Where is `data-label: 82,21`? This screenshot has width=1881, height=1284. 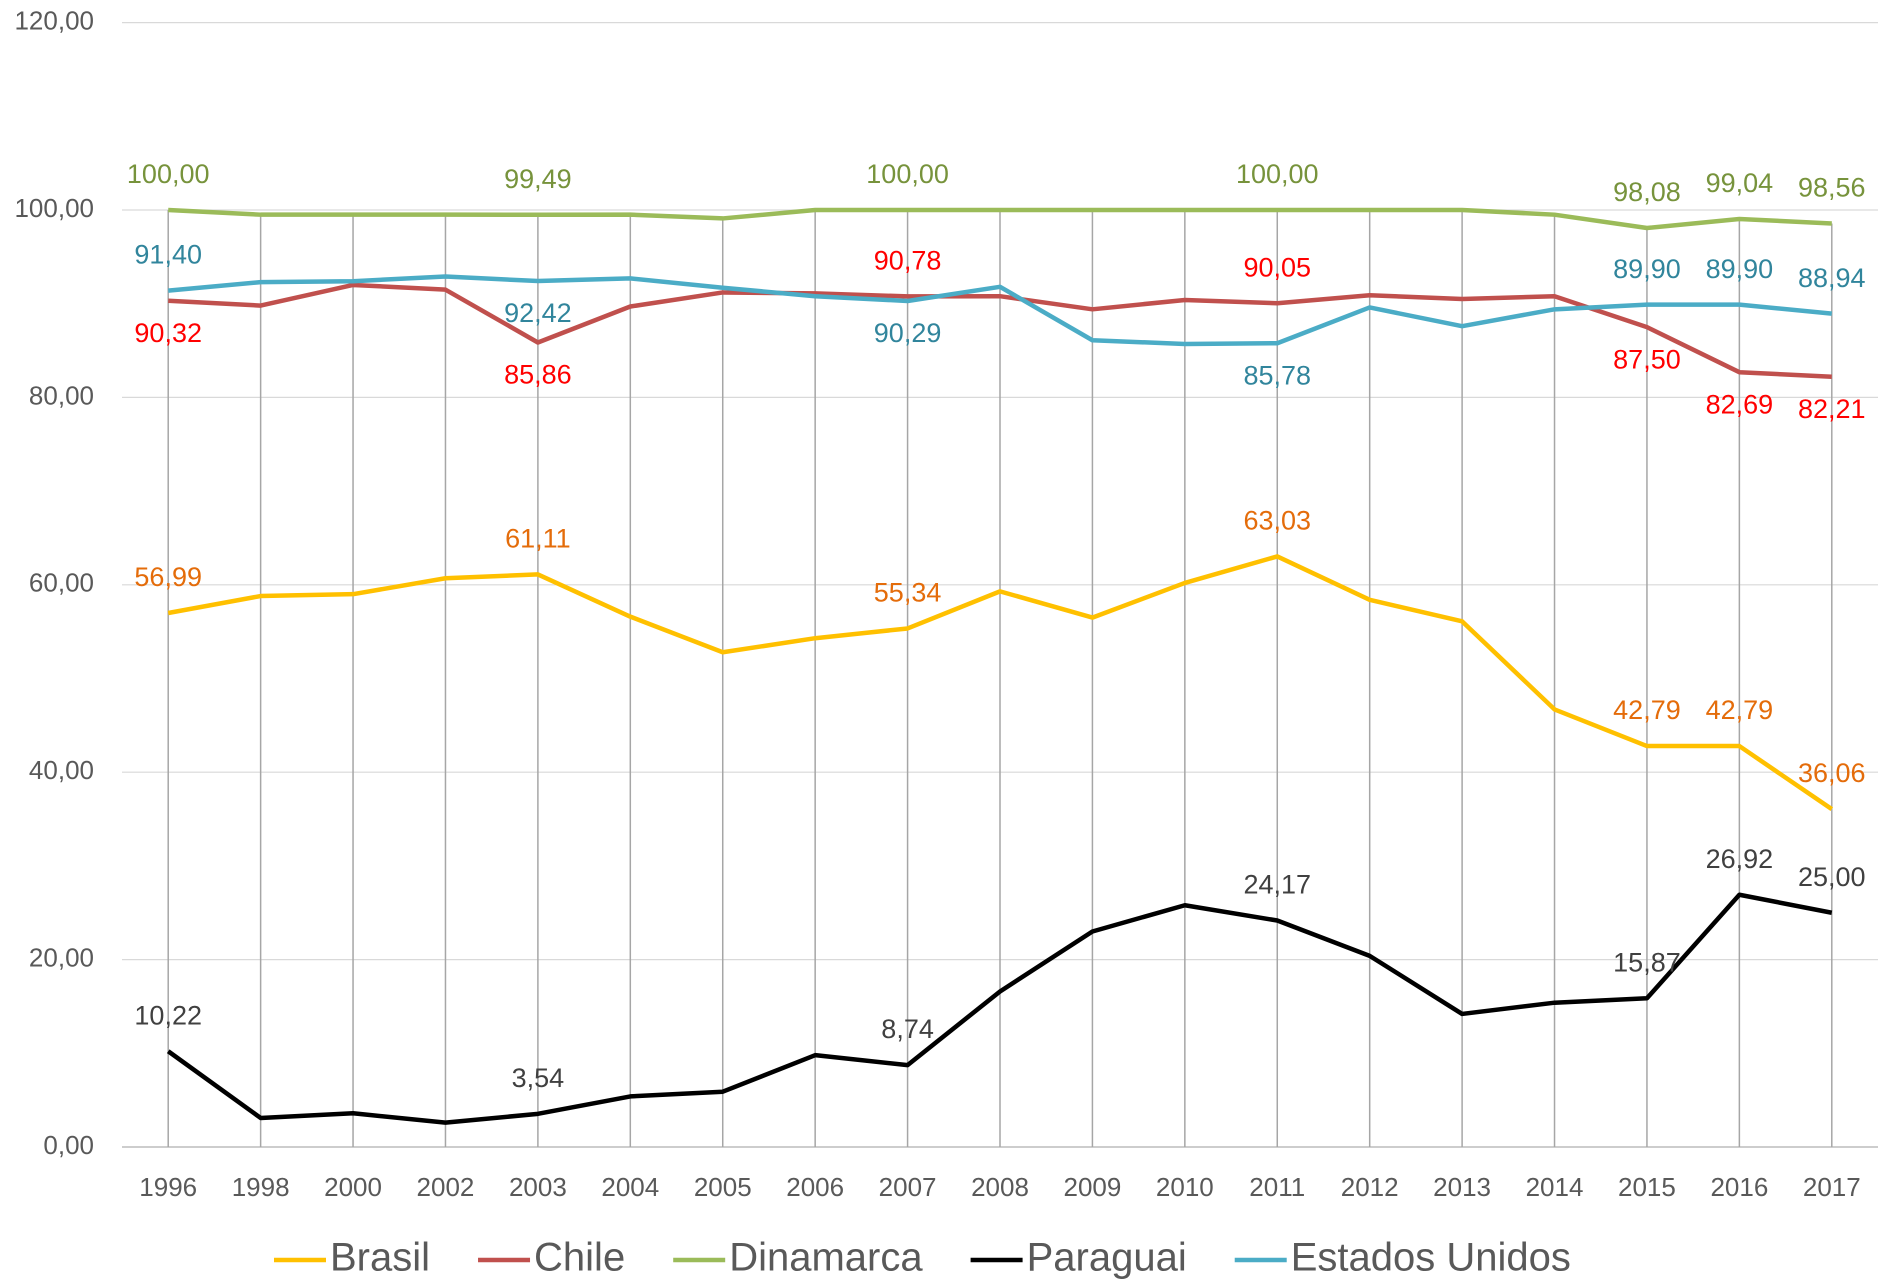 data-label: 82,21 is located at coordinates (1832, 409).